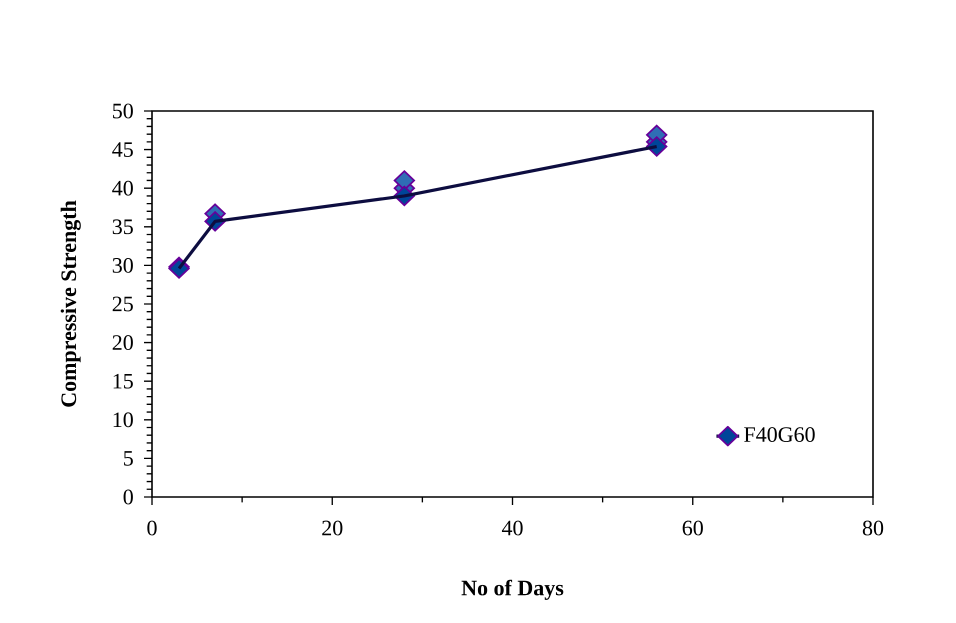 The image size is (956, 623). What do you see at coordinates (873, 528) in the screenshot?
I see `x-tick-label: 80` at bounding box center [873, 528].